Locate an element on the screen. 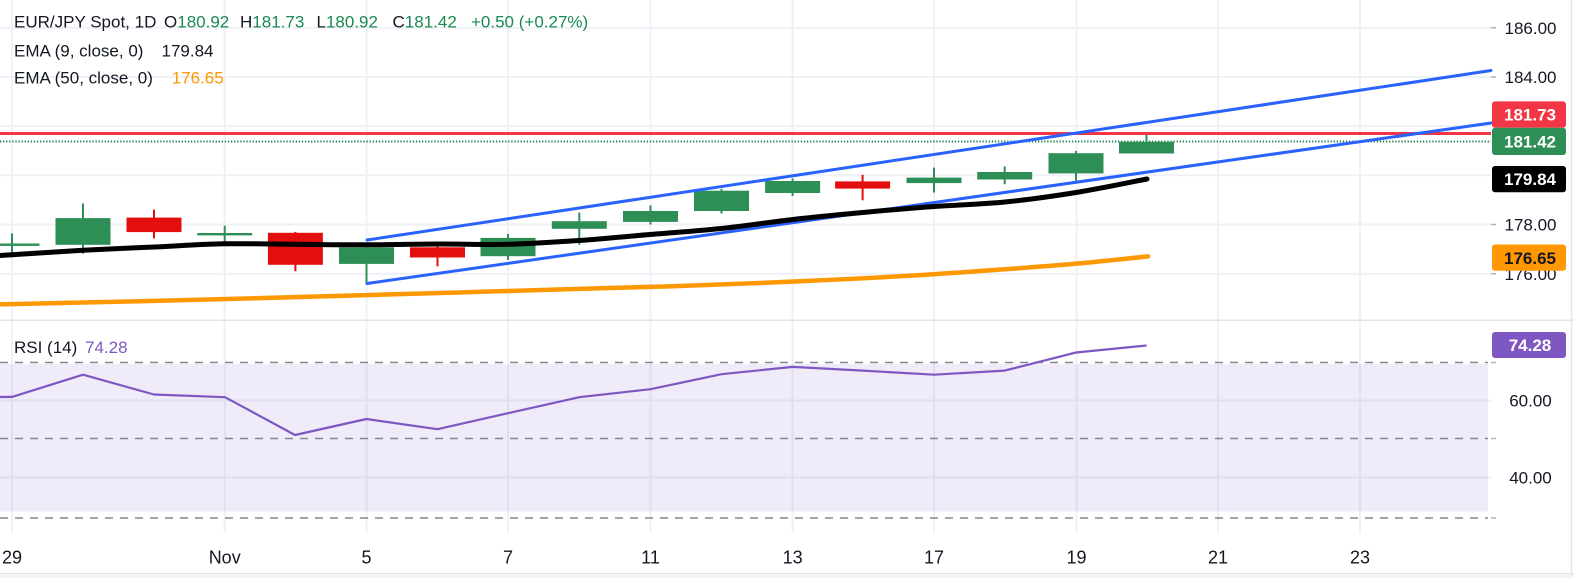 This screenshot has width=1574, height=578. svg-text: 40.00 is located at coordinates (1530, 478).